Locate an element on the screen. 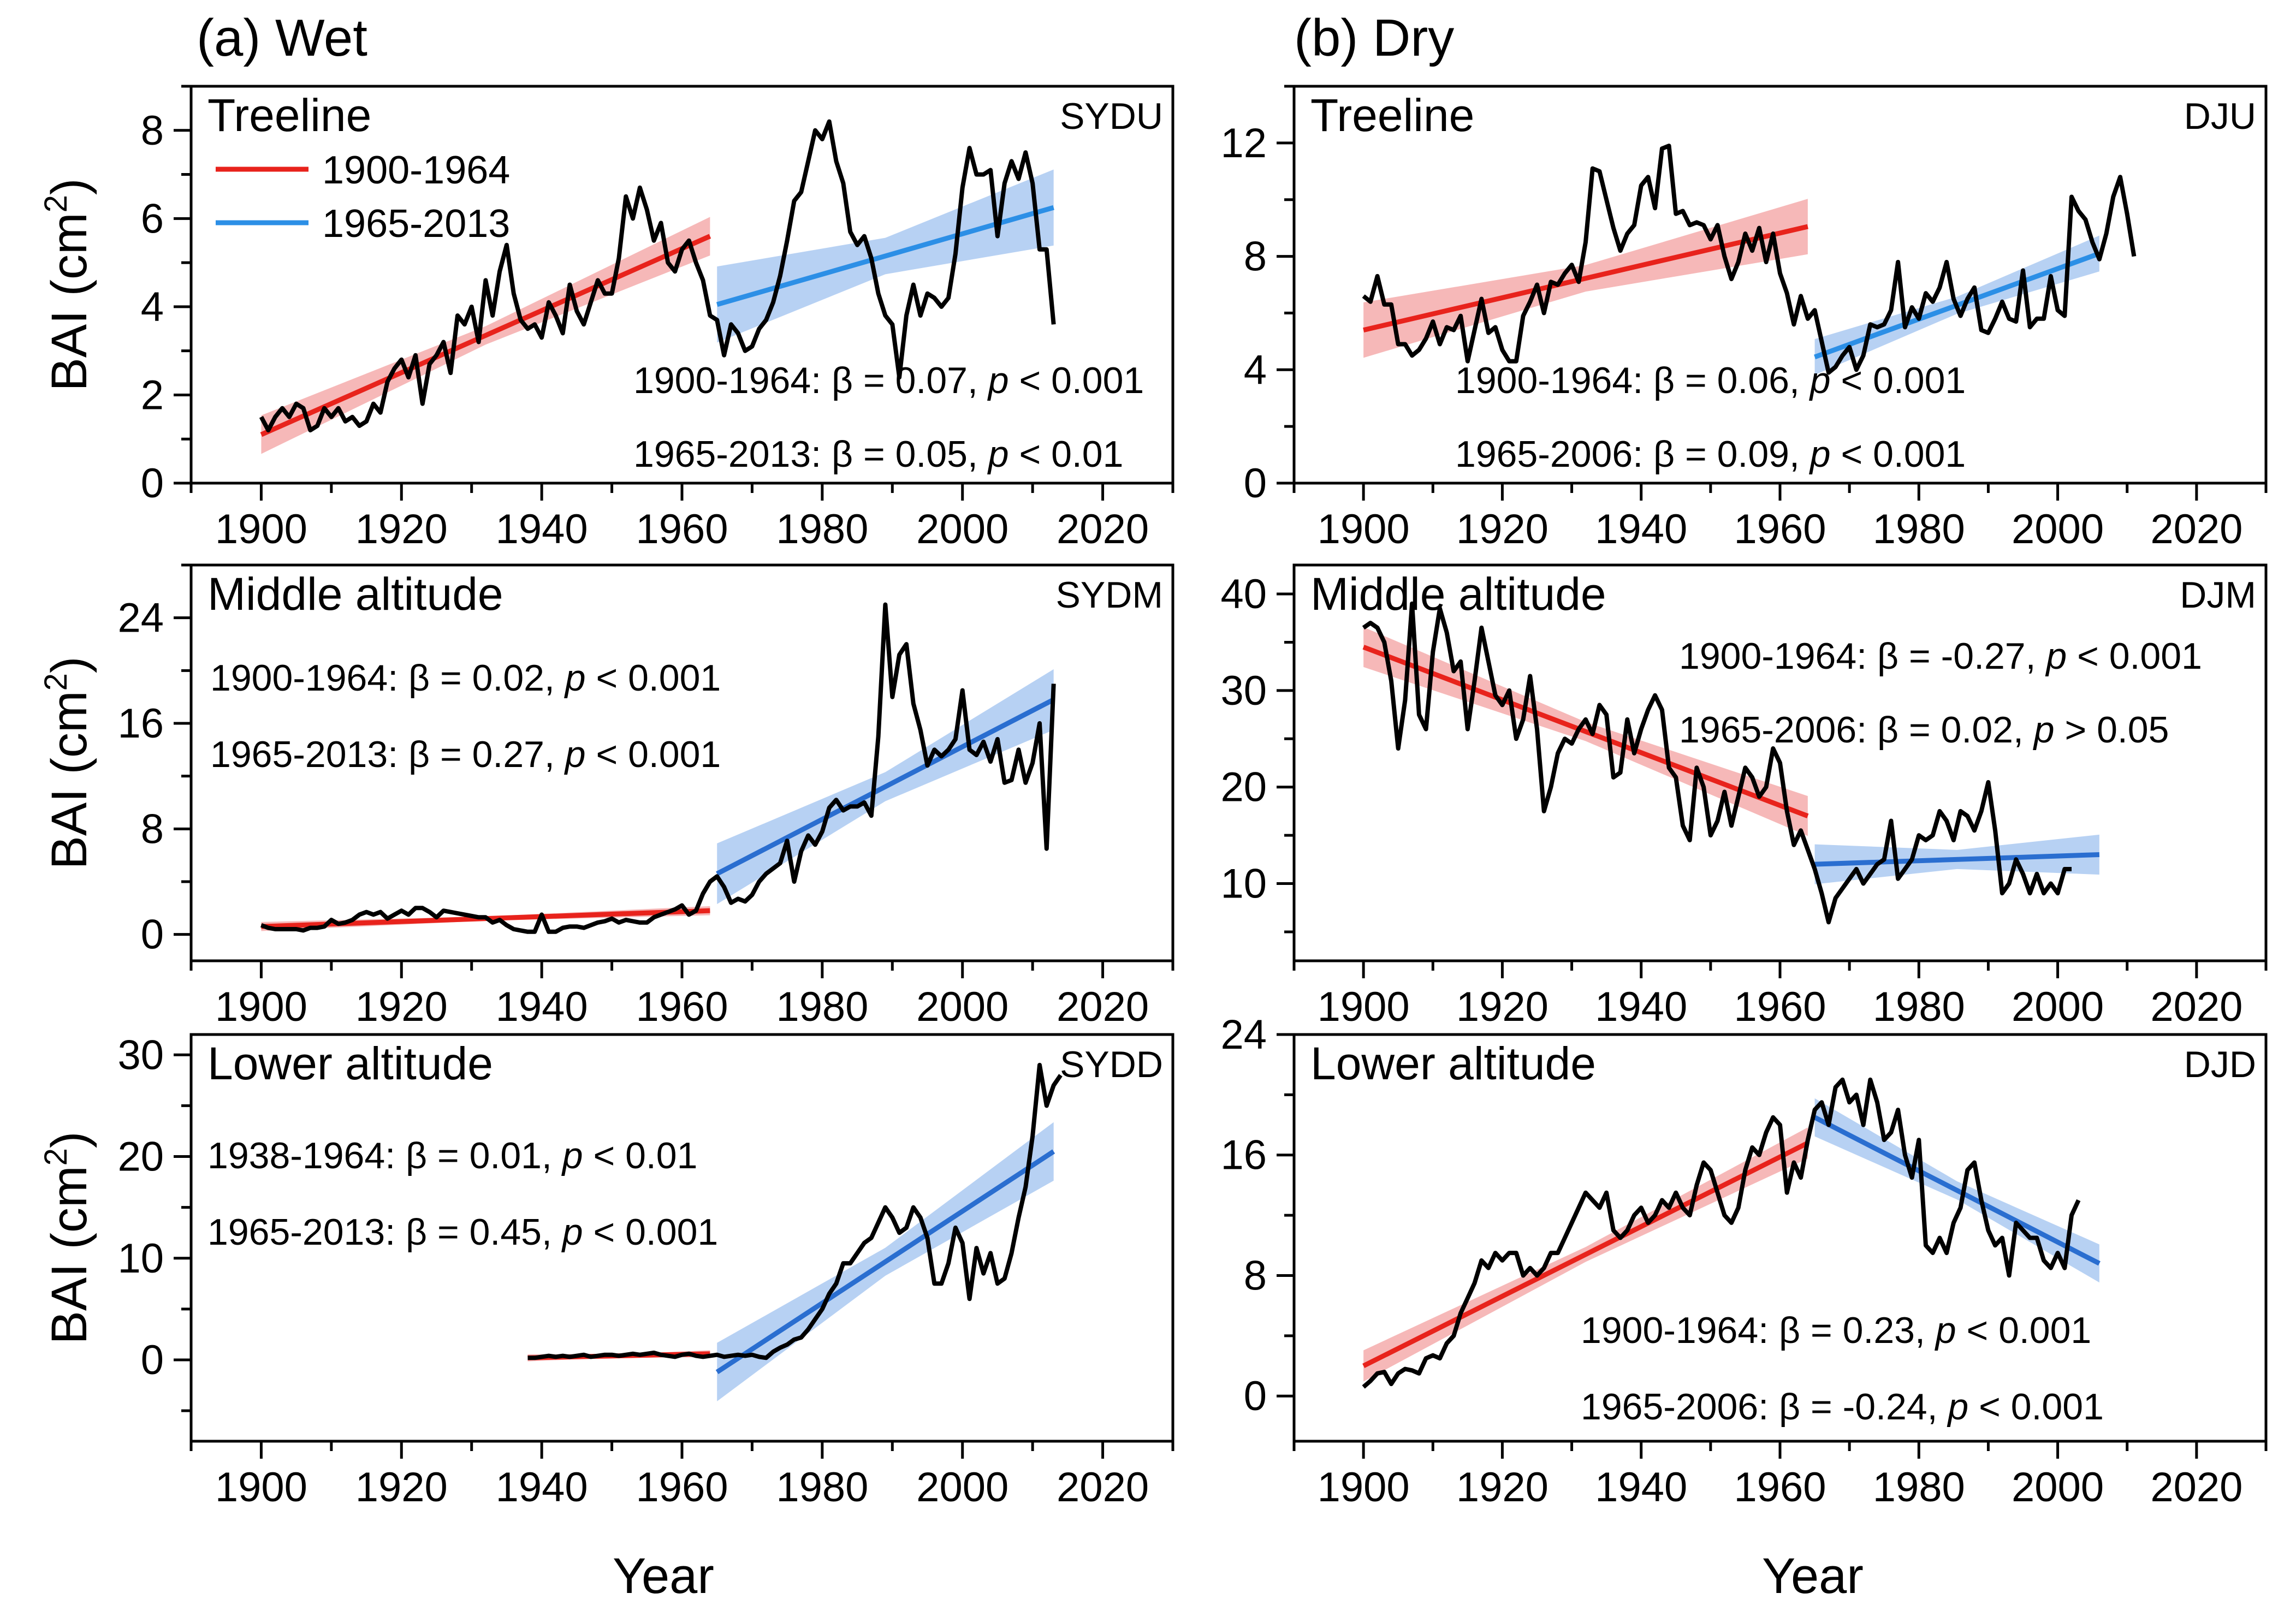 The height and width of the screenshot is (1617, 2296). bai-series-line-wet-lower is located at coordinates (795, 1211).